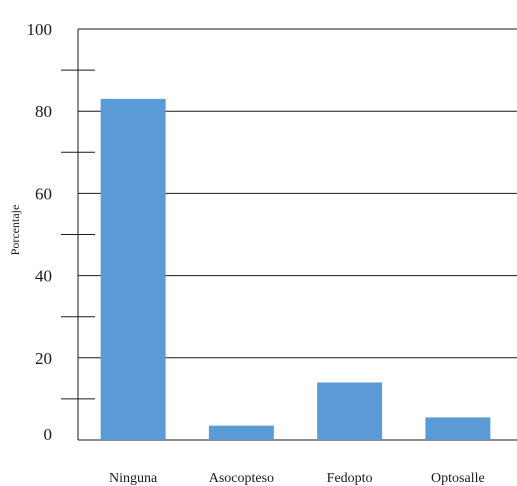  Describe the element at coordinates (350, 411) in the screenshot. I see `bar-fedopto` at that location.